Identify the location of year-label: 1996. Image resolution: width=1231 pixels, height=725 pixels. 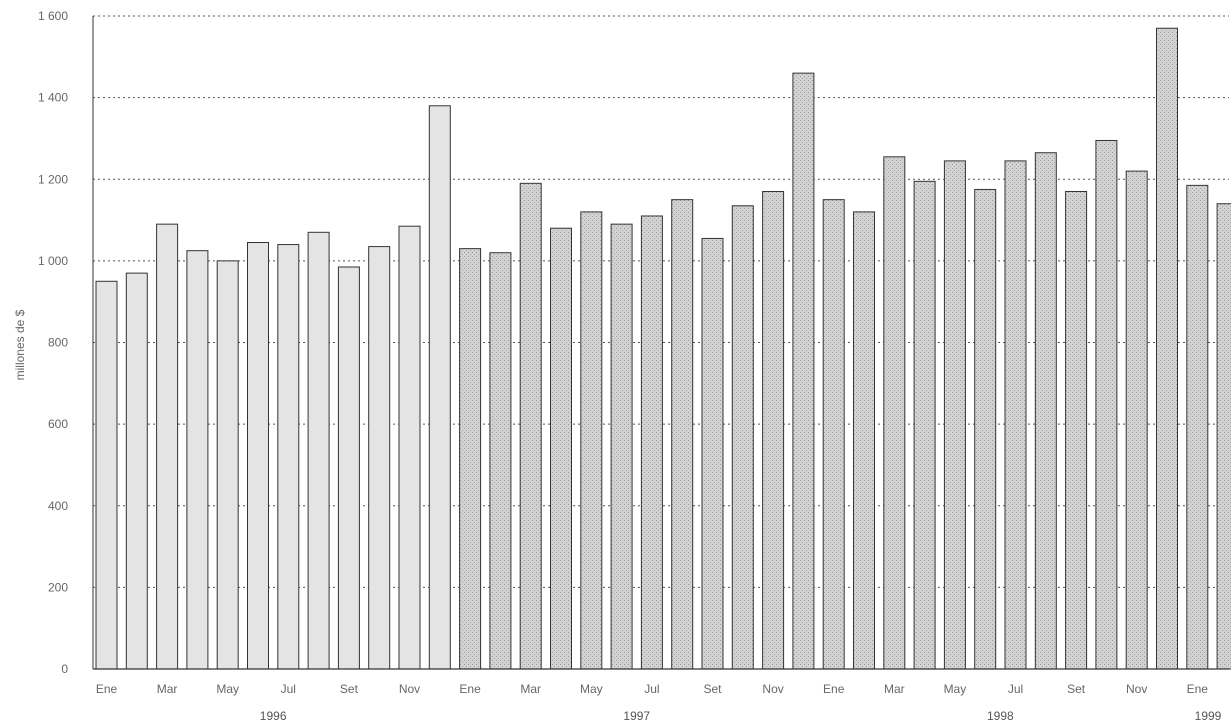
(273, 716).